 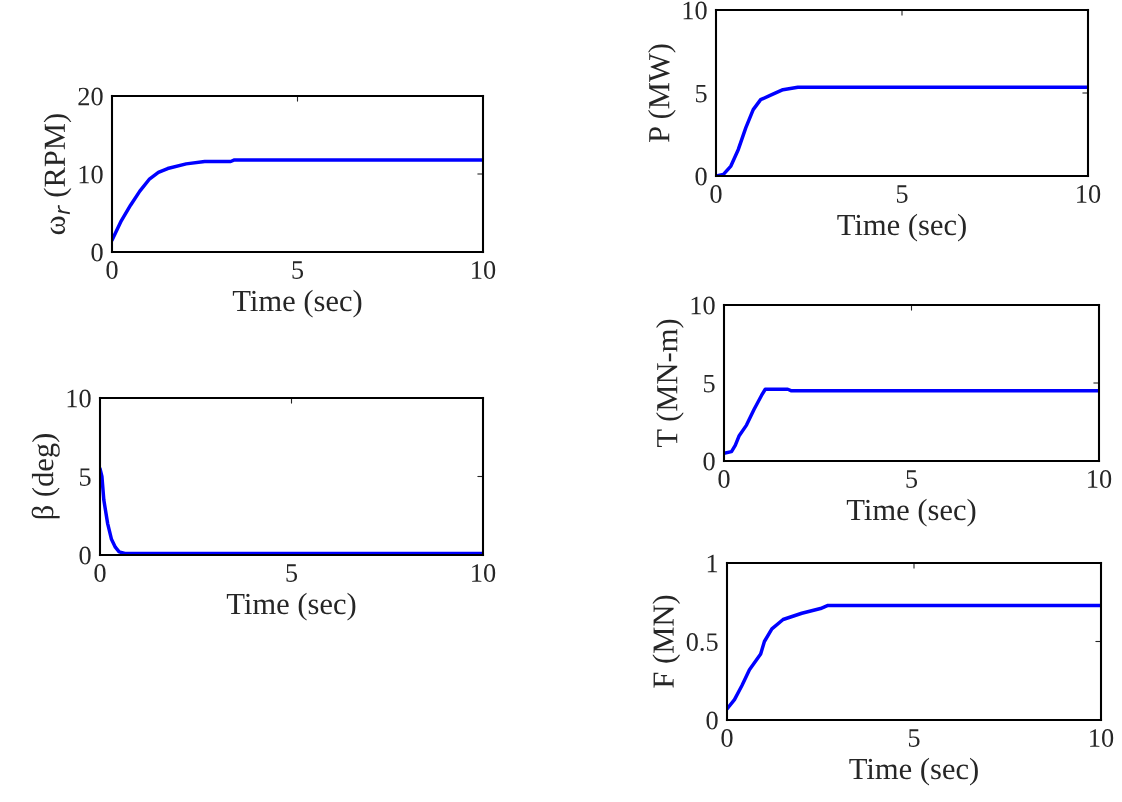 What do you see at coordinates (670, 383) in the screenshot?
I see `y-axis-title: T (MN-m)` at bounding box center [670, 383].